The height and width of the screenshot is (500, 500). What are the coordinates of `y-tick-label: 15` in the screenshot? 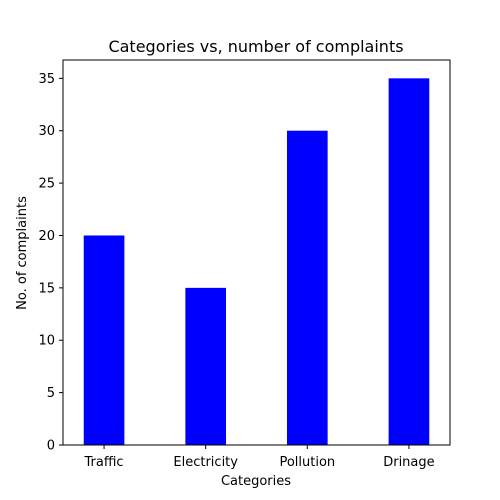 It's located at (46, 288).